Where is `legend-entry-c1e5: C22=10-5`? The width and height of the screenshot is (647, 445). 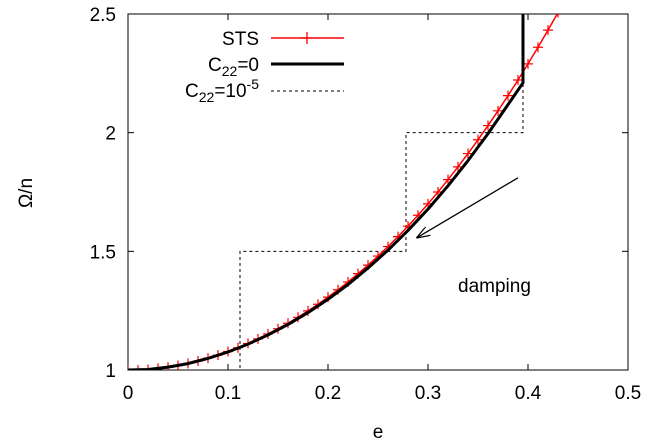
legend-entry-c1e5: C22=10-5 is located at coordinates (264, 90).